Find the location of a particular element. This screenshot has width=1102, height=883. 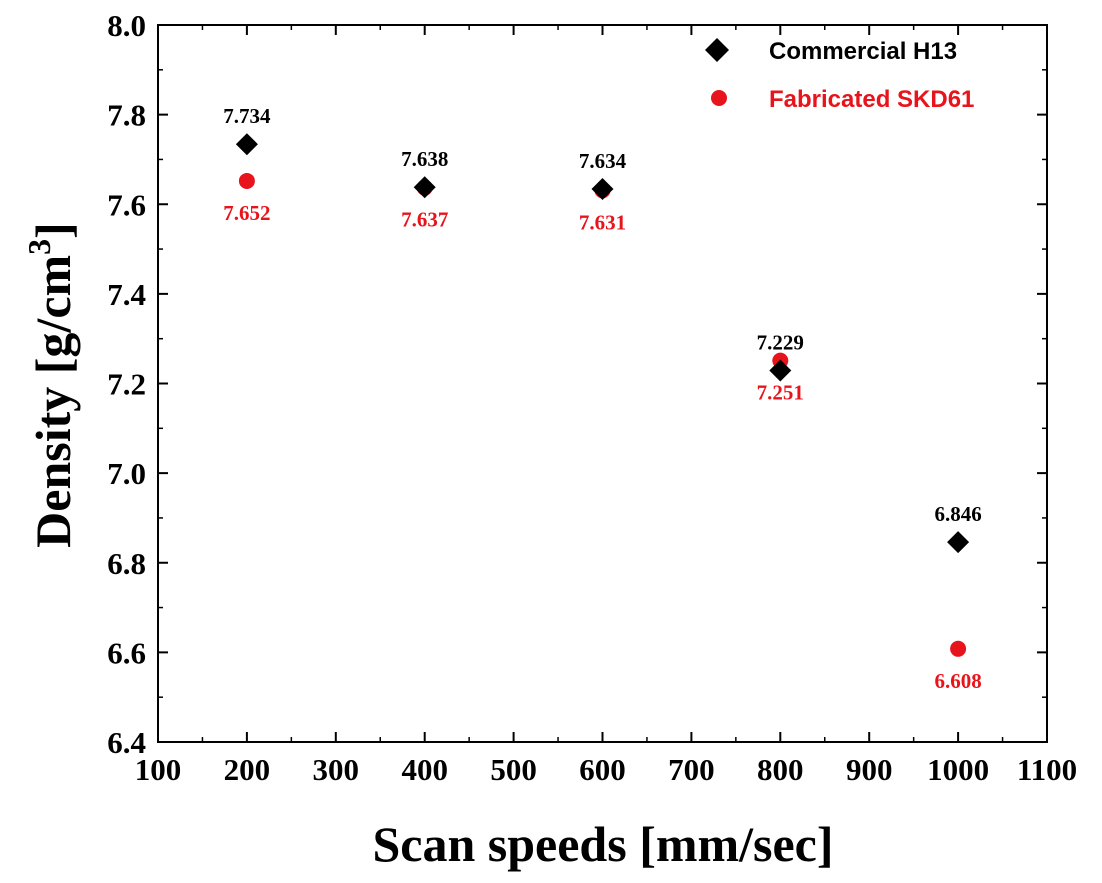

y-axis-title-text: Density [g/cm is located at coordinates (53, 401).